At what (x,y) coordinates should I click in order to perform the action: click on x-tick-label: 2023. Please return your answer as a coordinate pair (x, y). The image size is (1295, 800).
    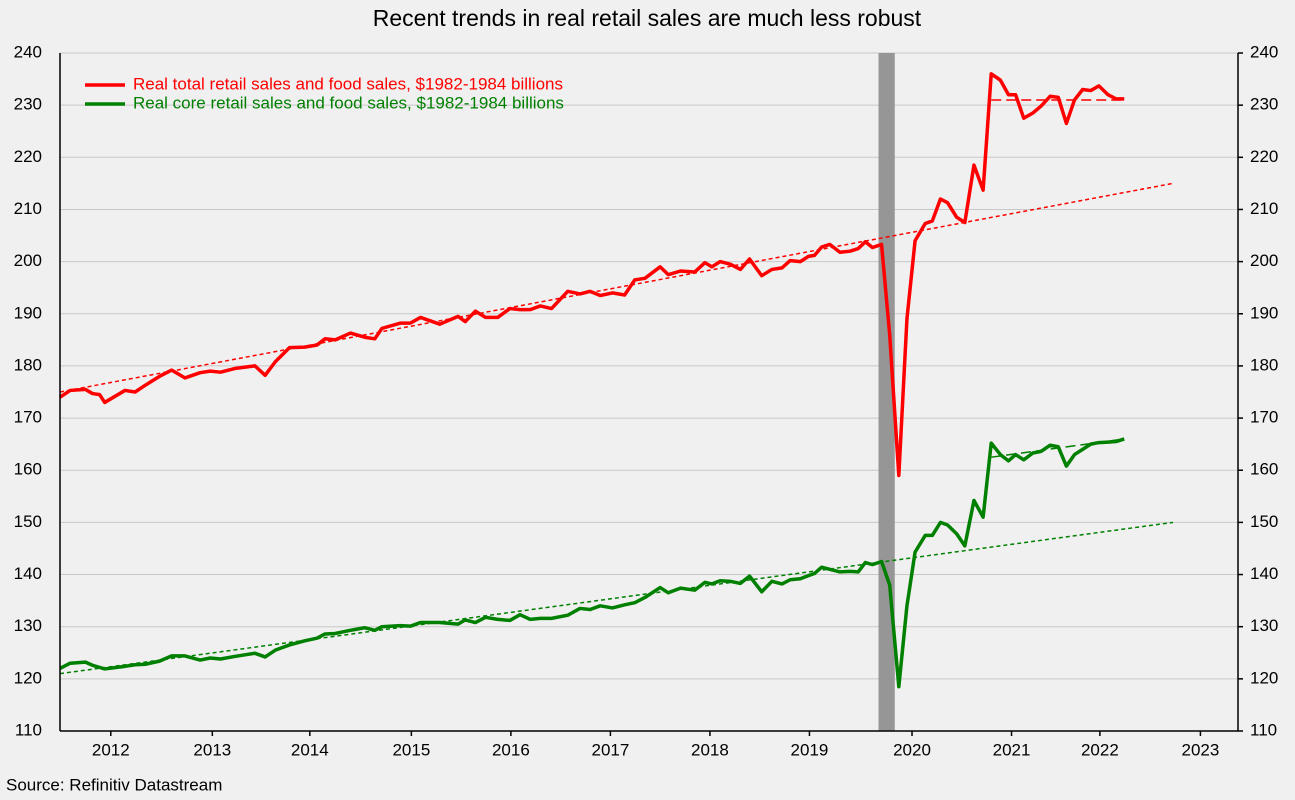
    Looking at the image, I should click on (1201, 749).